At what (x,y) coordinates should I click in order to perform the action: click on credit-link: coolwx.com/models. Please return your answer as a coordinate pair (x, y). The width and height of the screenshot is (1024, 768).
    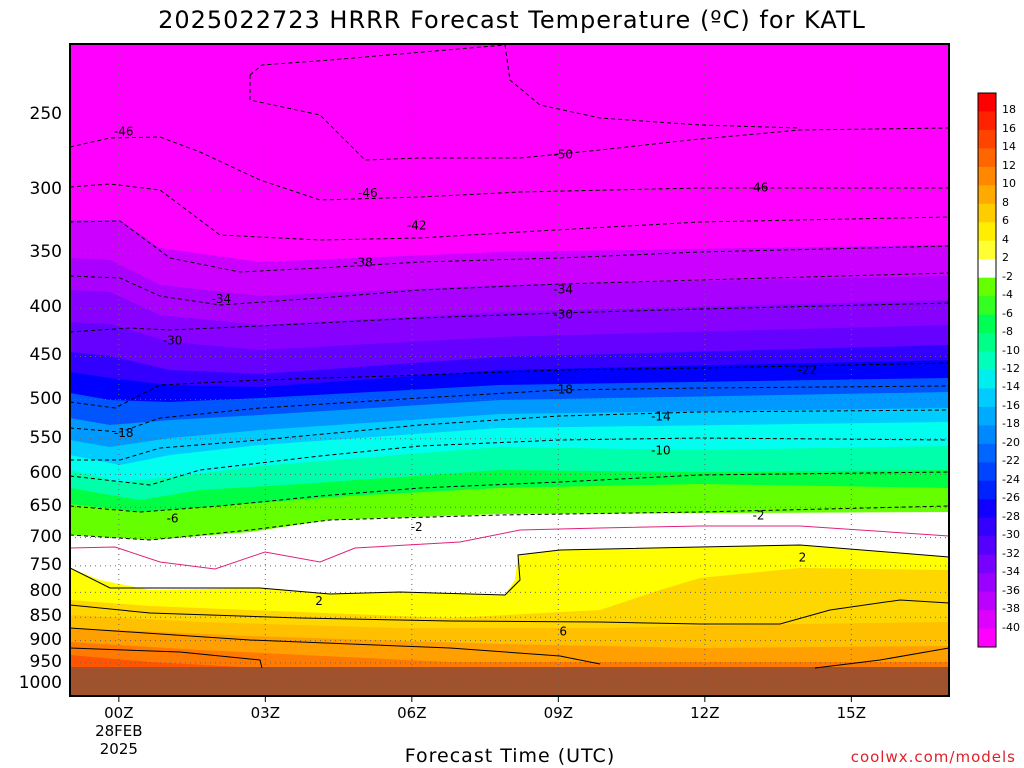
    Looking at the image, I should click on (933, 757).